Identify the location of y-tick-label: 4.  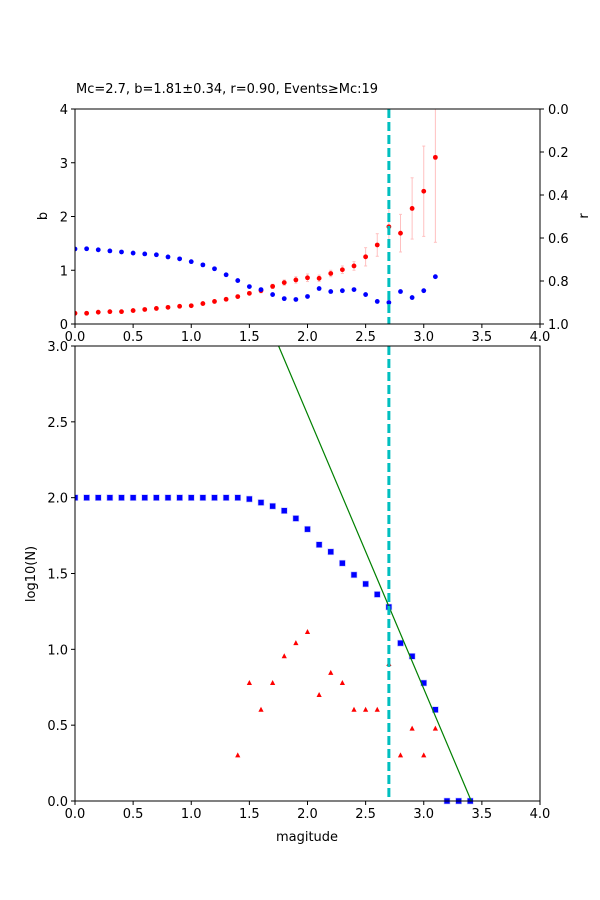
(64, 110).